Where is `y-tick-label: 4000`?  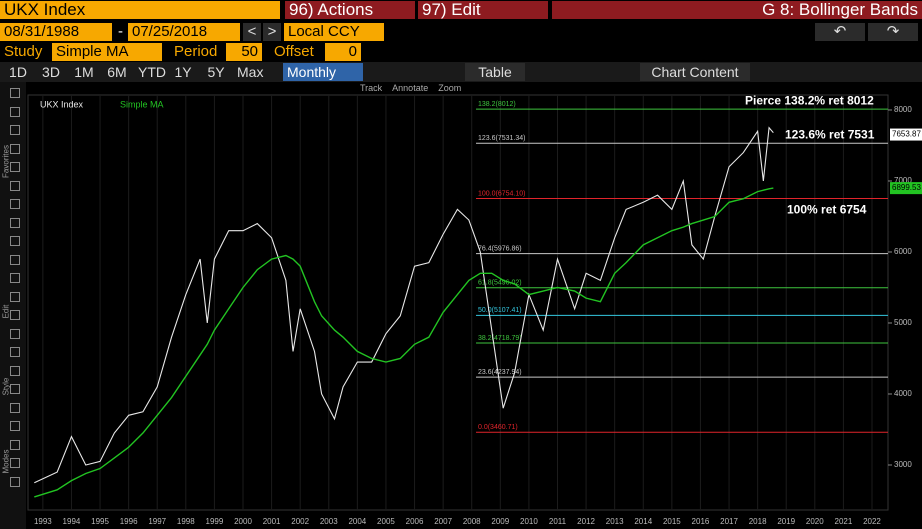 y-tick-label: 4000 is located at coordinates (903, 393).